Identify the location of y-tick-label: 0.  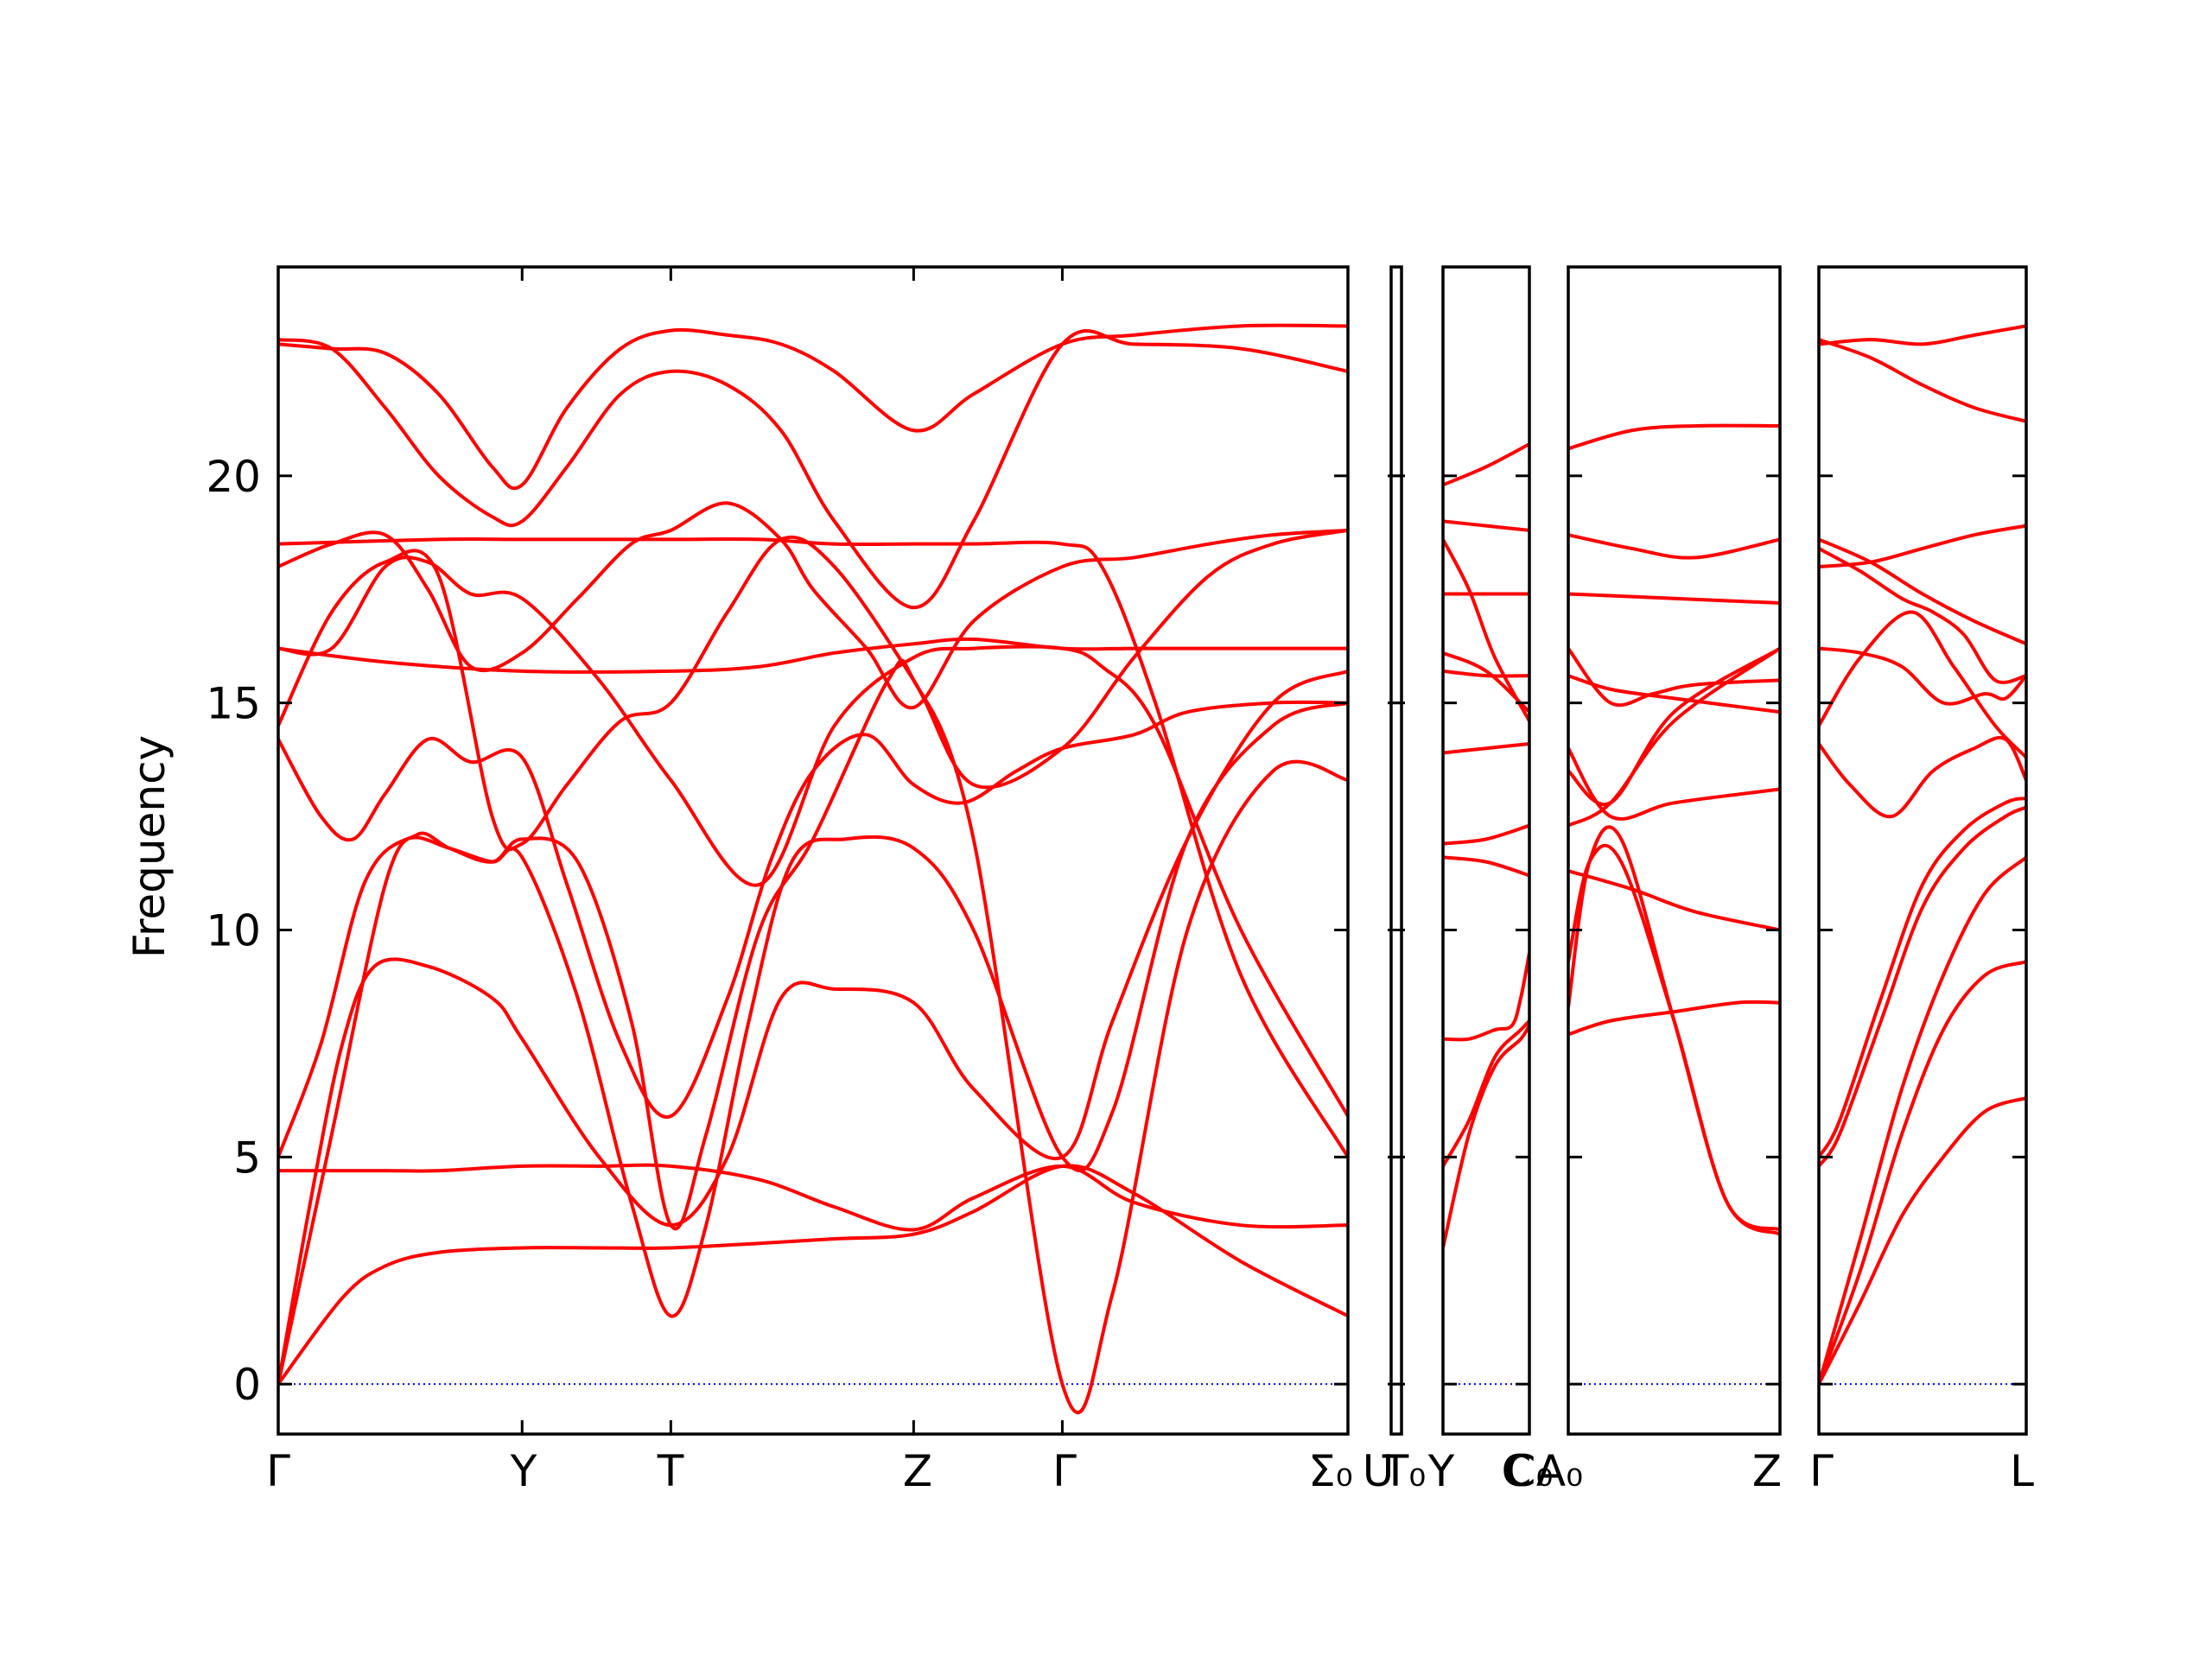
(247, 1385).